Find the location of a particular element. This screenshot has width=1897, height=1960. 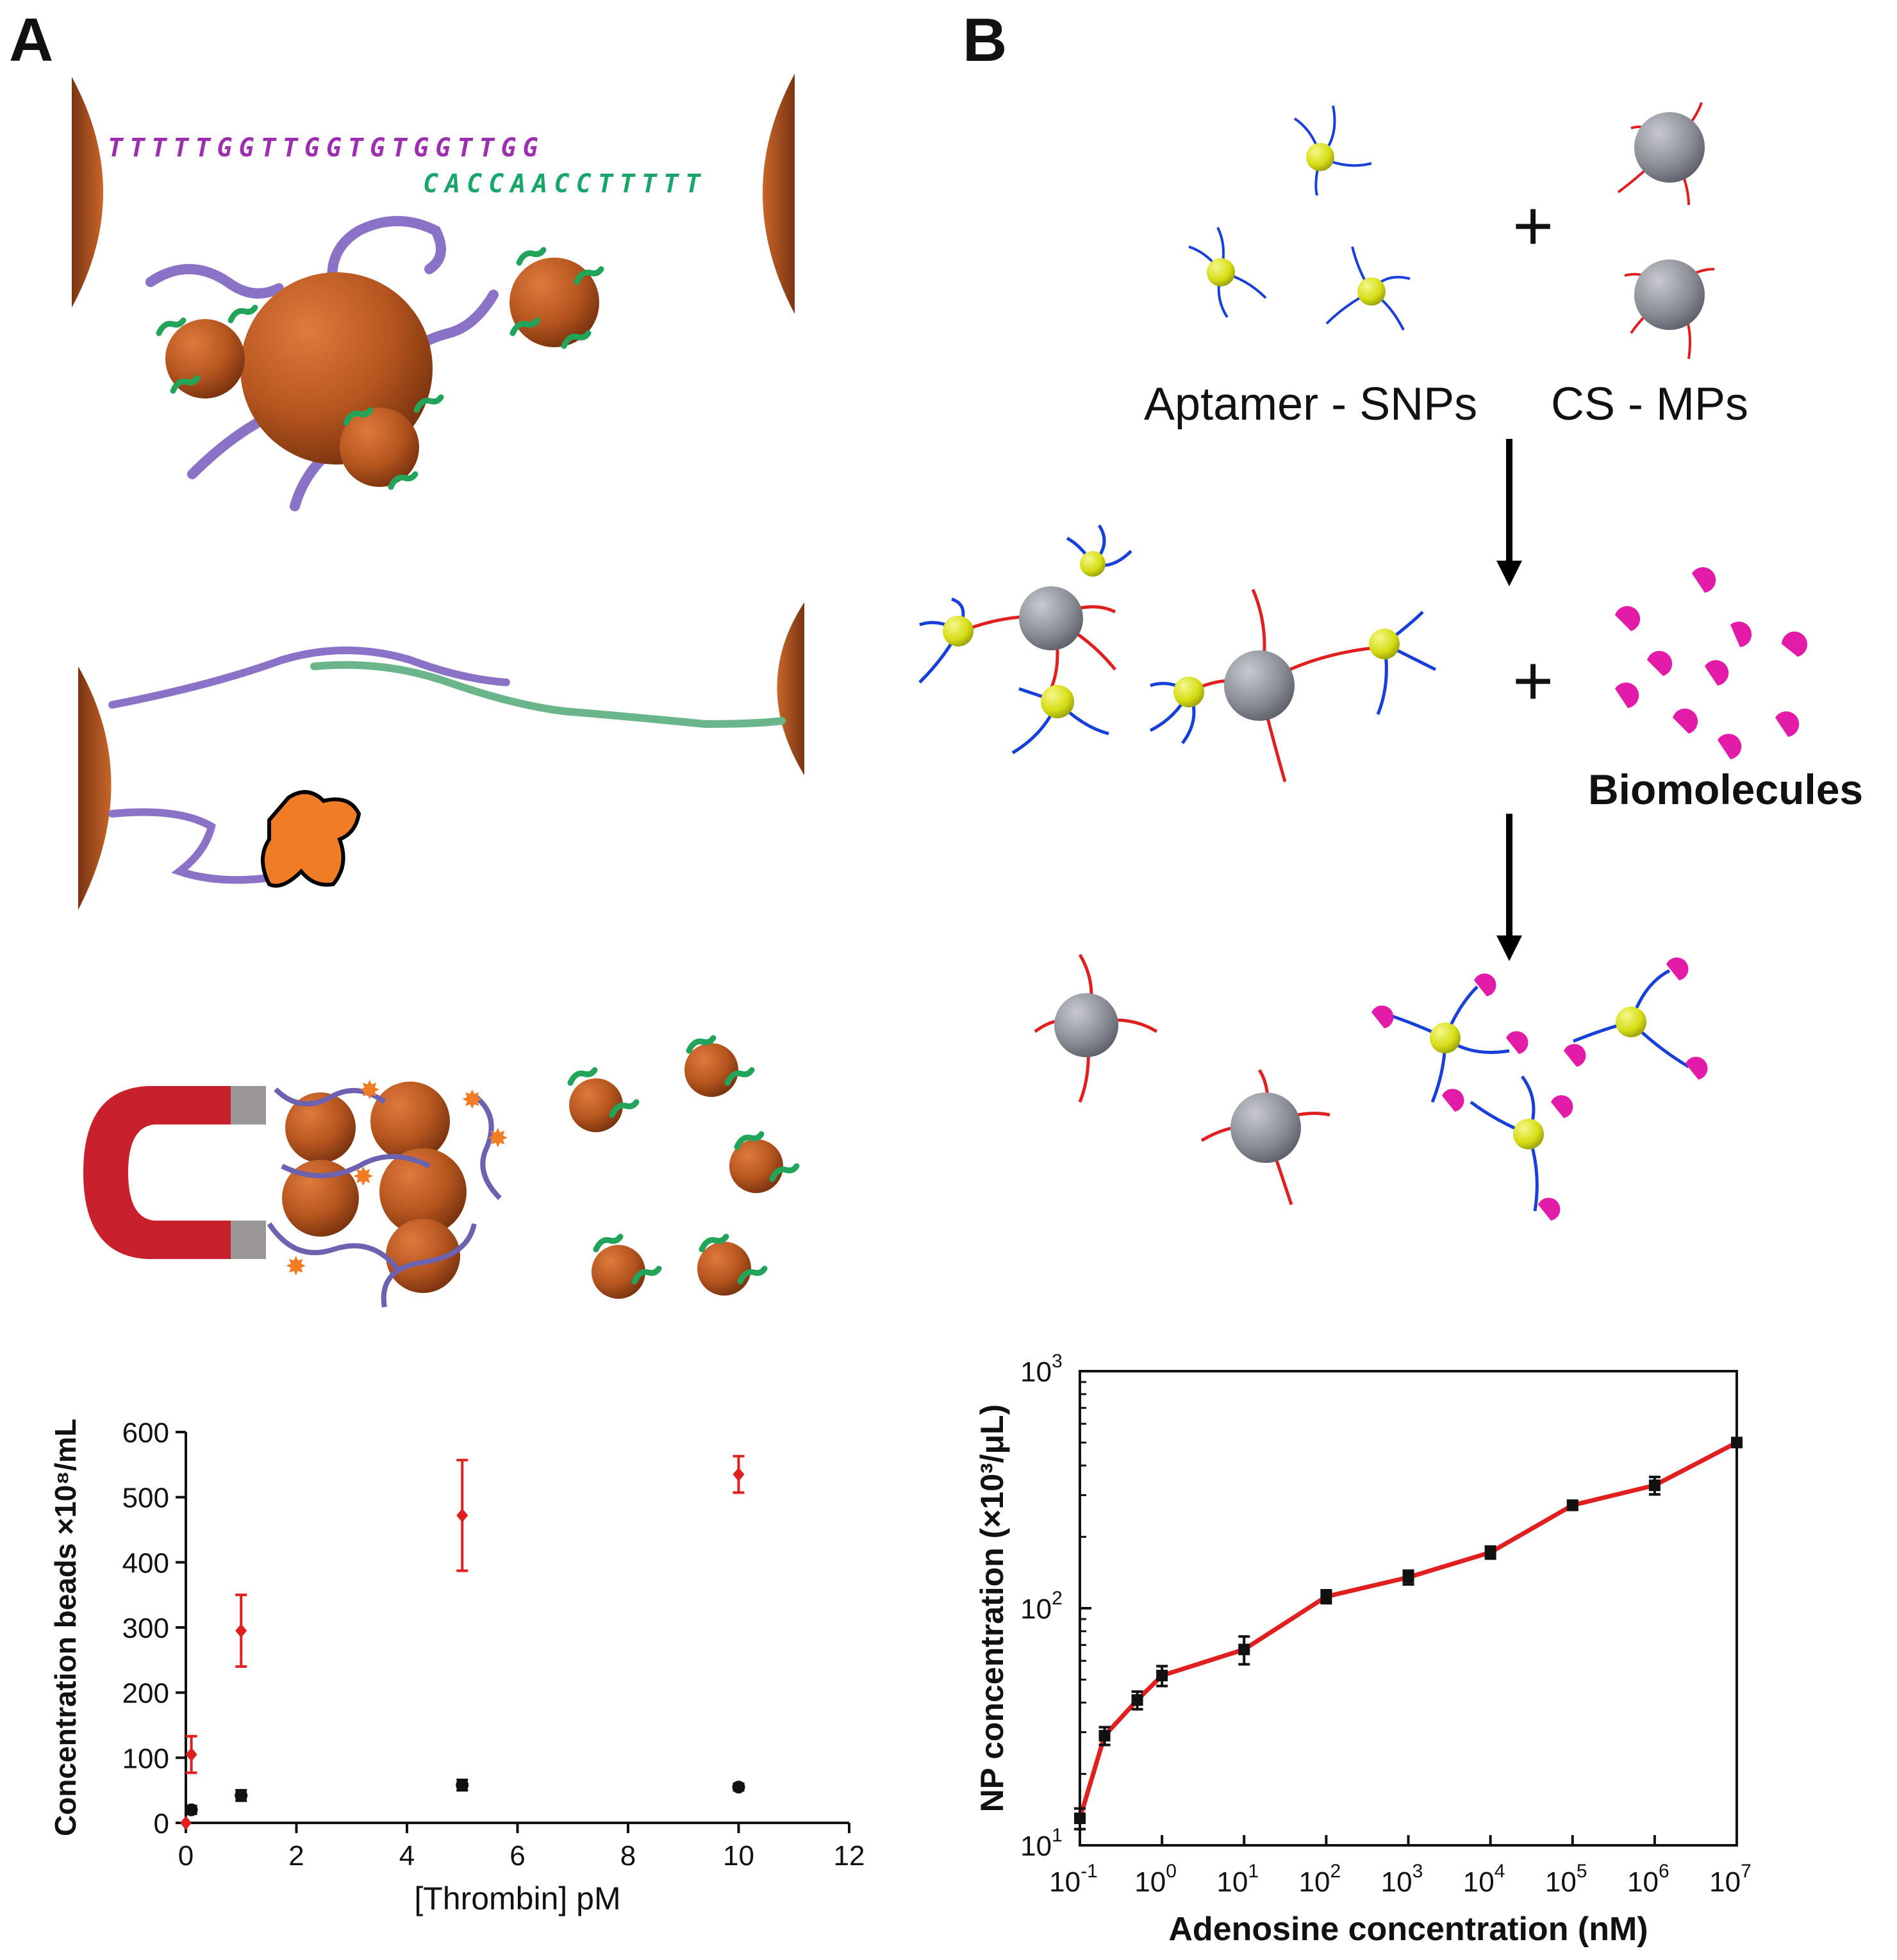

aptamer-strand is located at coordinates (309, 678).